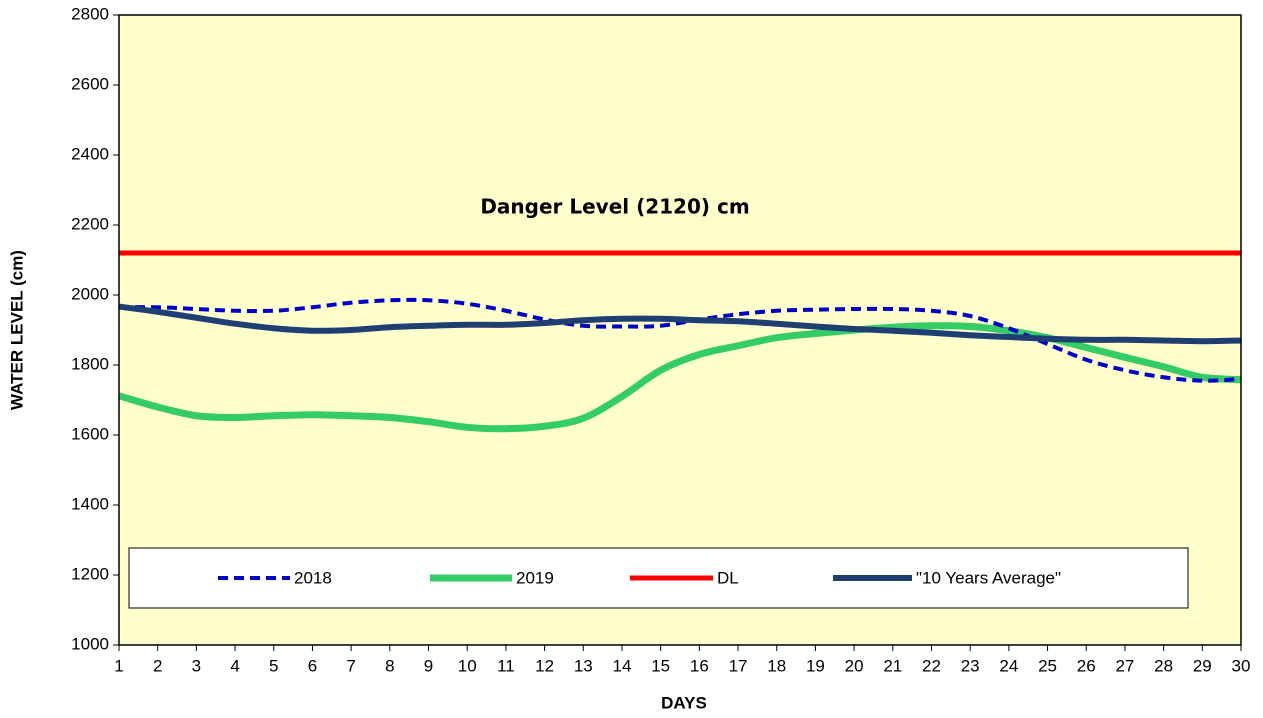 The image size is (1263, 718). What do you see at coordinates (1047, 665) in the screenshot?
I see `x-tick-label: 25` at bounding box center [1047, 665].